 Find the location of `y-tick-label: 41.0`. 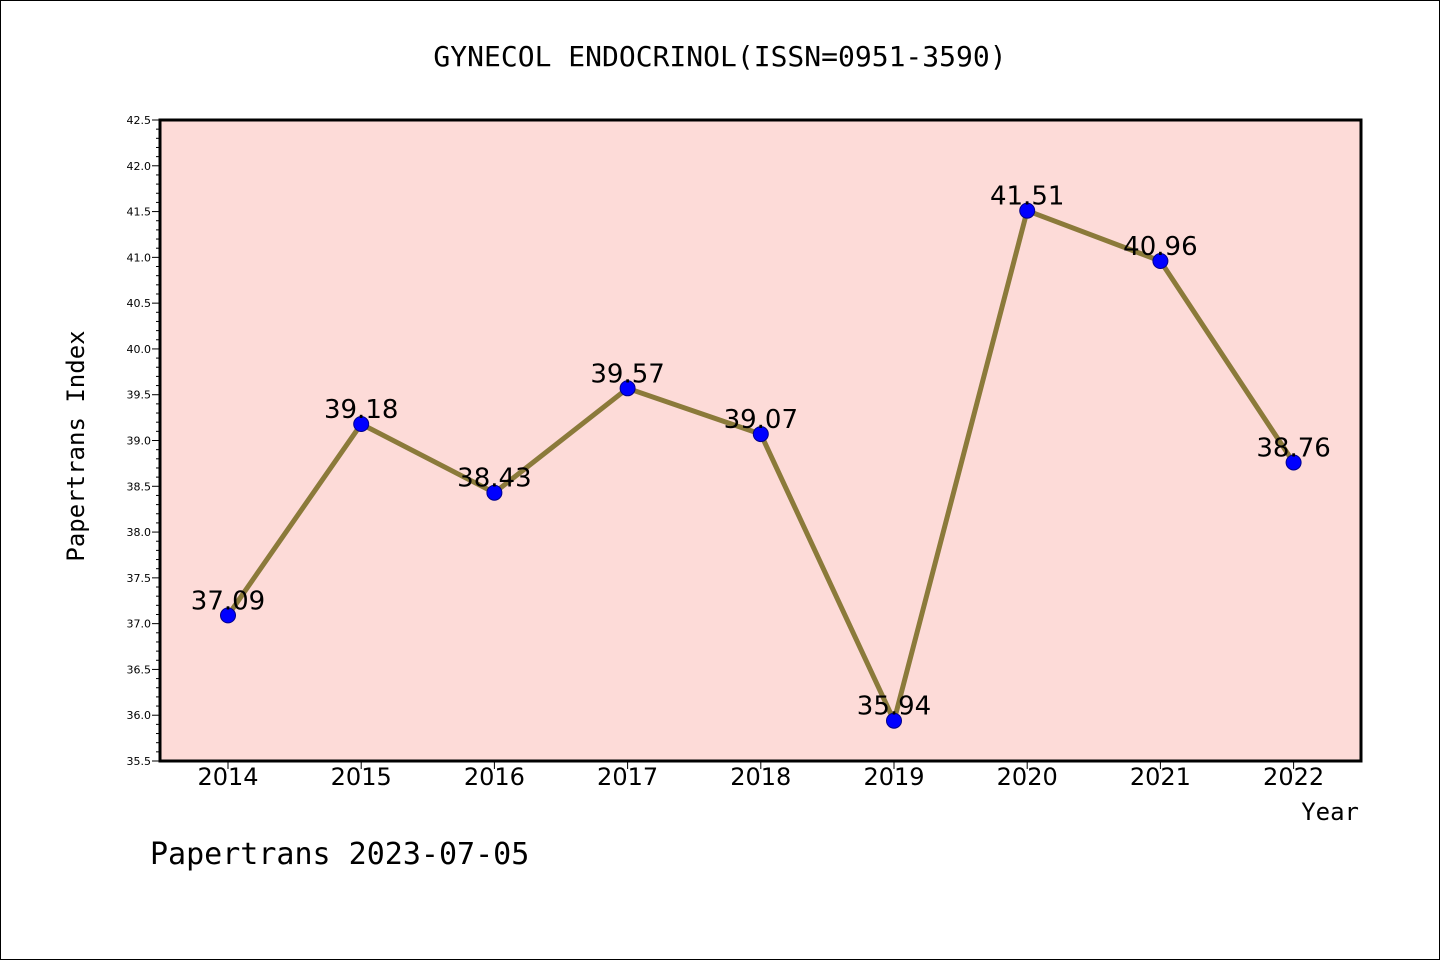

y-tick-label: 41.0 is located at coordinates (139, 257).